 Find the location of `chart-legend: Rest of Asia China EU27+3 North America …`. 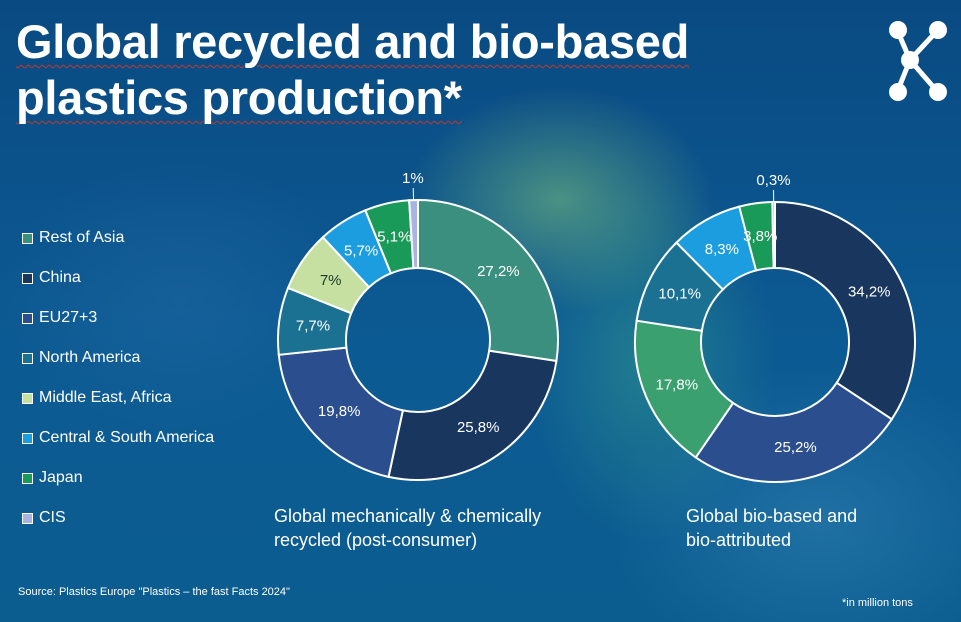

chart-legend: Rest of Asia China EU27+3 North America … is located at coordinates (118, 378).